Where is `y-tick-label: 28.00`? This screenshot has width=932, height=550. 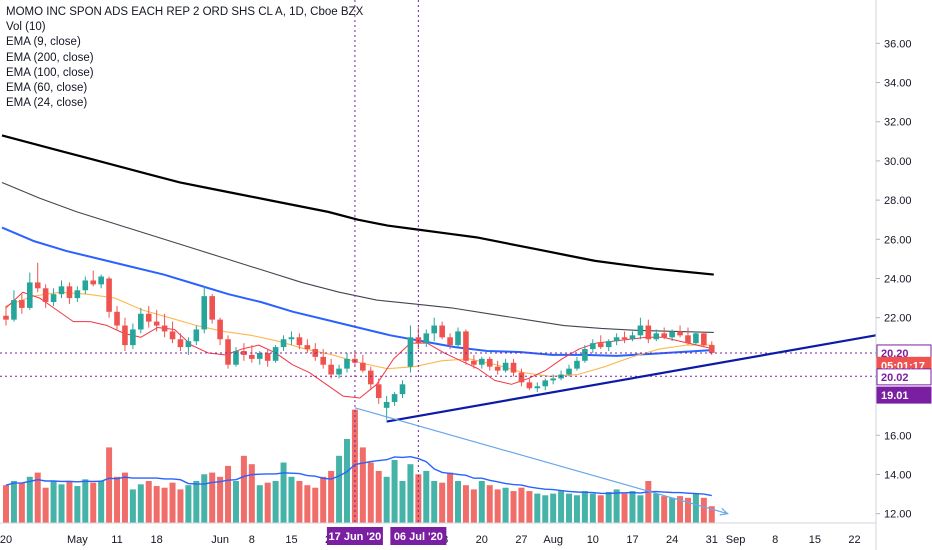 y-tick-label: 28.00 is located at coordinates (898, 201).